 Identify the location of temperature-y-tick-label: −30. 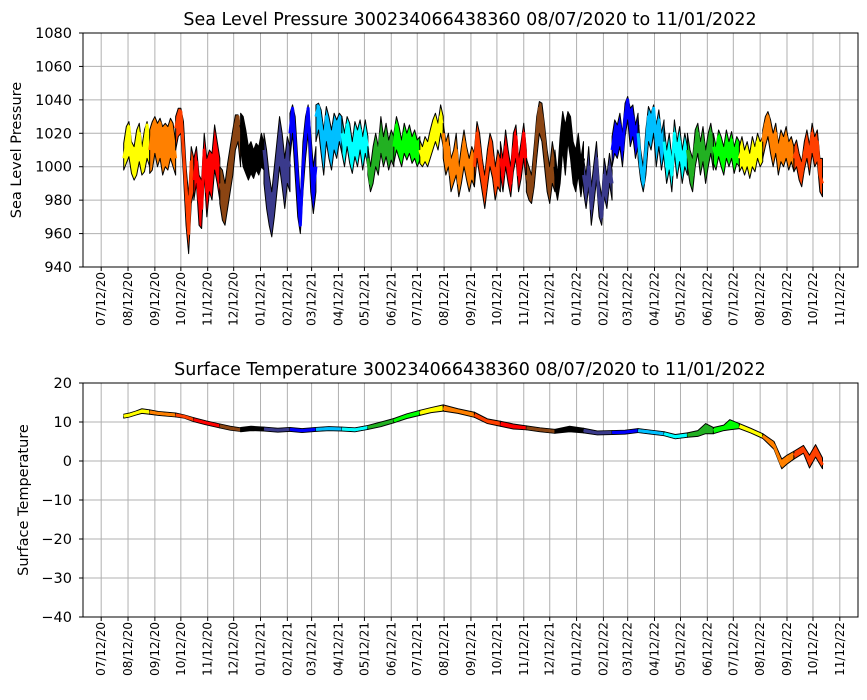
(56, 579).